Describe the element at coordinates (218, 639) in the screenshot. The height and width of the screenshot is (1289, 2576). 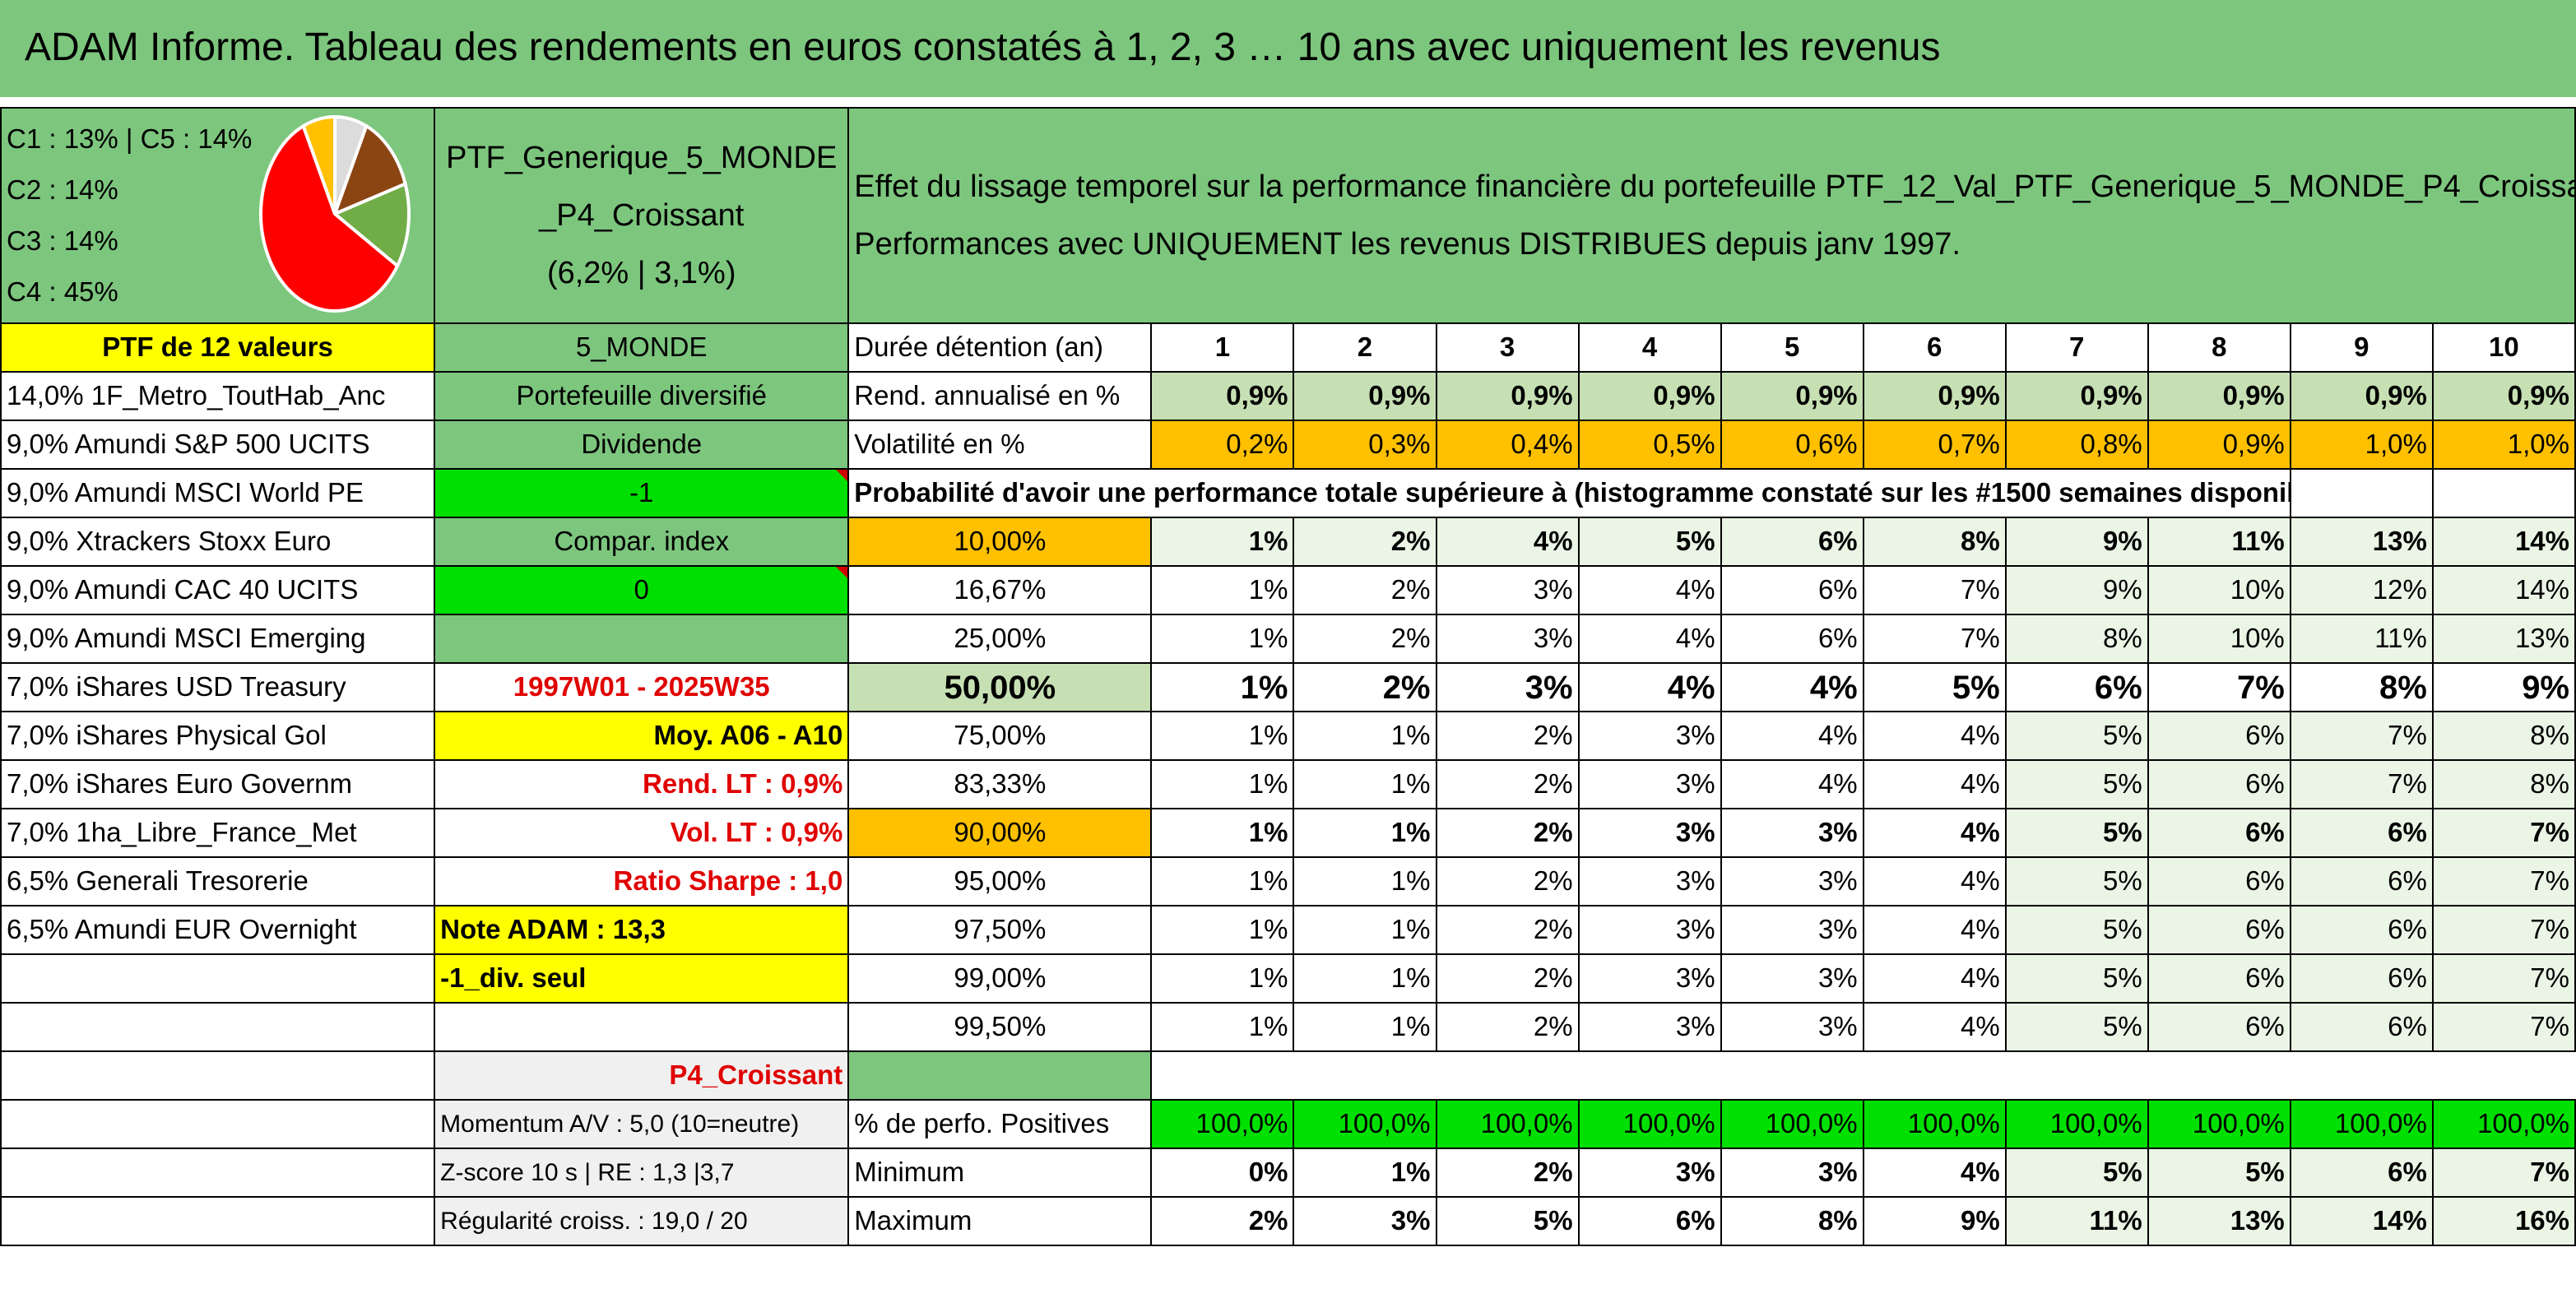
I see `holding-row: 9,0% Amundi MSCI Emerging` at that location.